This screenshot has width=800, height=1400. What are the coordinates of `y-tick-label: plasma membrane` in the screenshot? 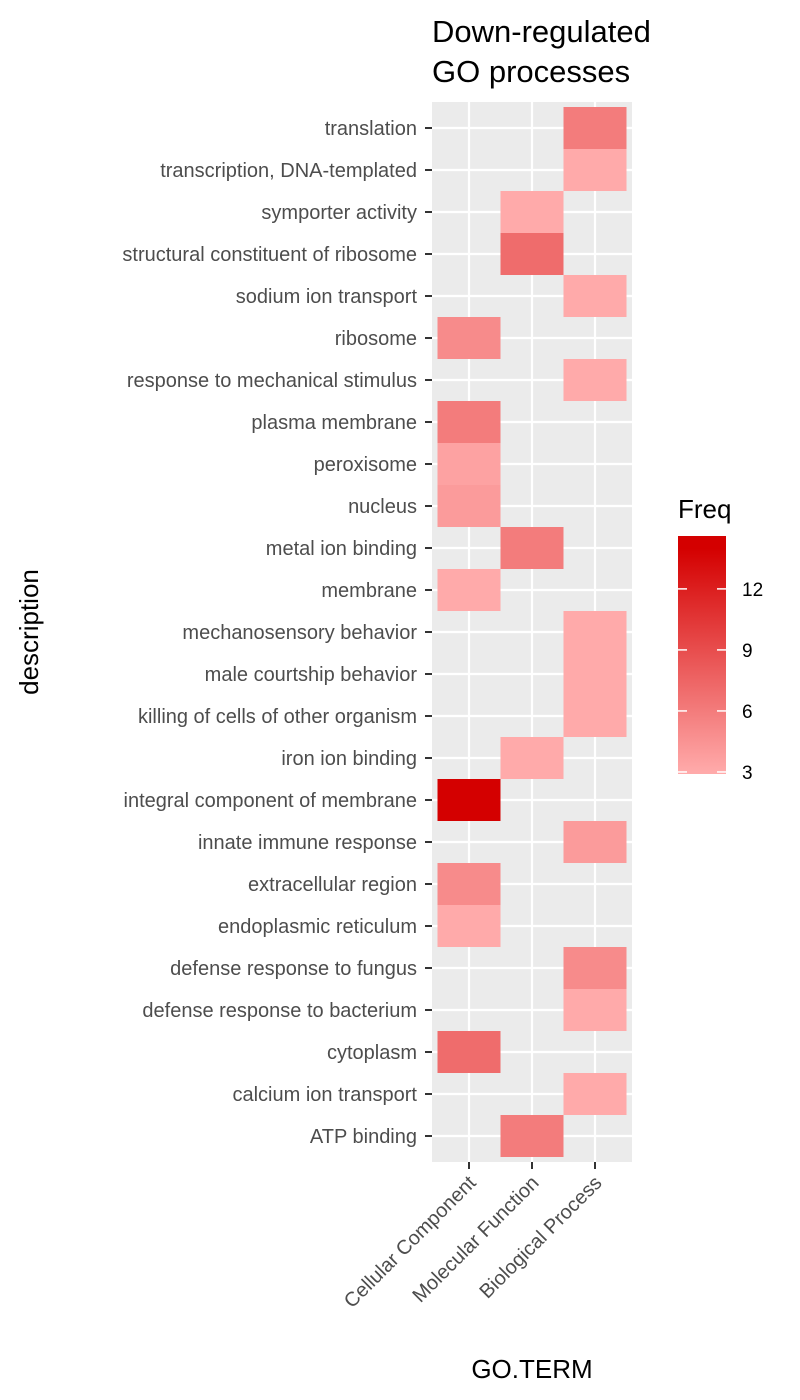 It's located at (334, 423).